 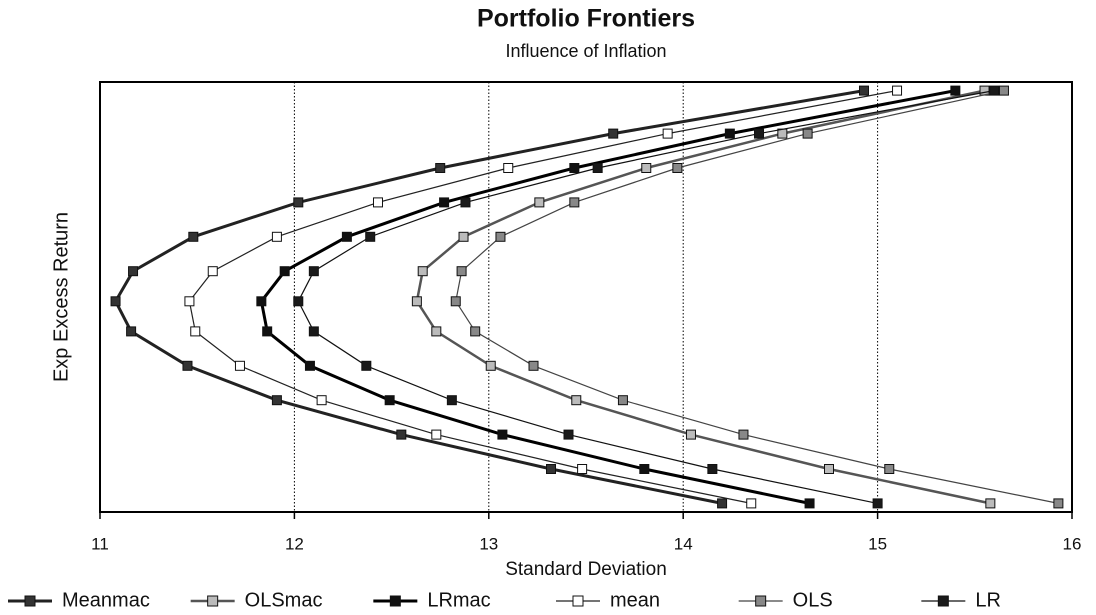 What do you see at coordinates (294, 543) in the screenshot?
I see `x-tick-label: 12` at bounding box center [294, 543].